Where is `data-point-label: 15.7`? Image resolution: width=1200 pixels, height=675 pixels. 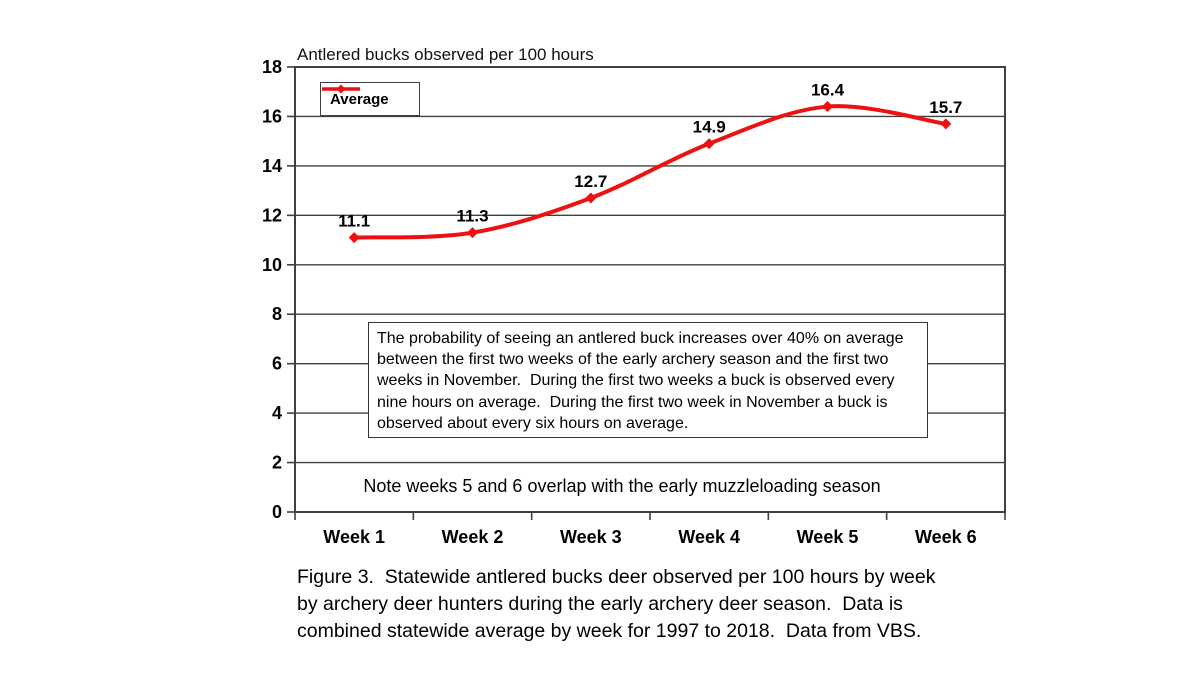
data-point-label: 15.7 is located at coordinates (945, 107).